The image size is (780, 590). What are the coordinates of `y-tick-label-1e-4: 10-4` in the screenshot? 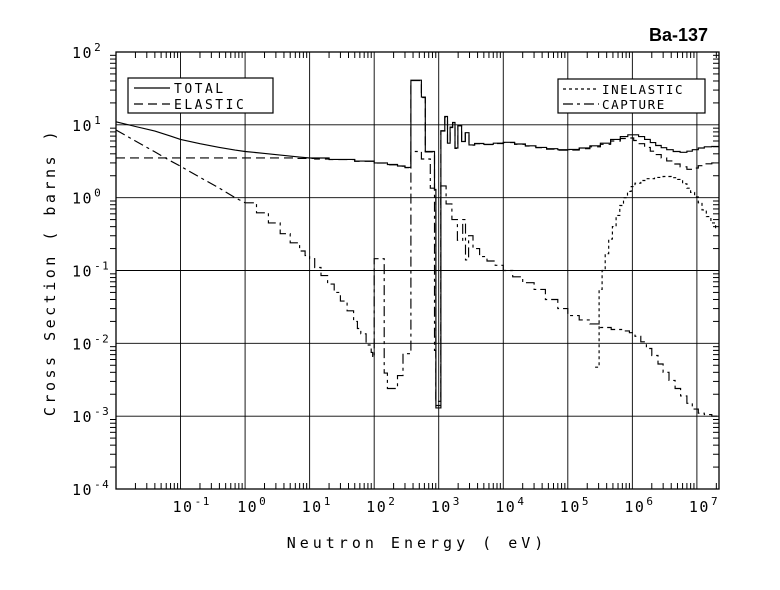 It's located at (91, 488).